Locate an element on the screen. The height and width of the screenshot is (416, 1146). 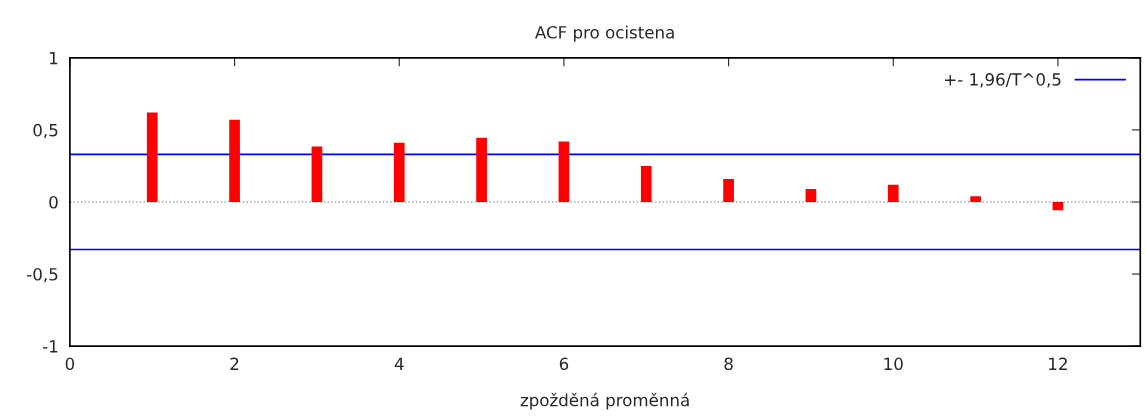
x-tick-label: 0 is located at coordinates (70, 364).